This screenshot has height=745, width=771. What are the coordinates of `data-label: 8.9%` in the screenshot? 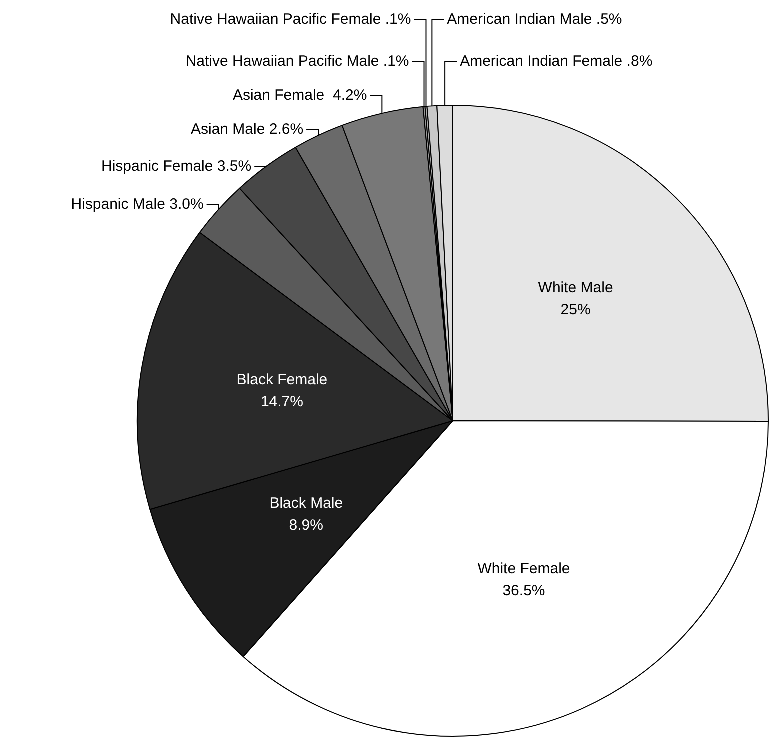 It's located at (306, 525).